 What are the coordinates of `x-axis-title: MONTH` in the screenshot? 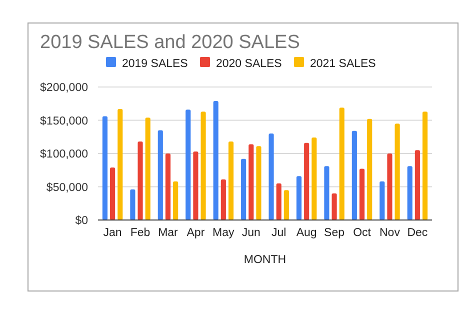 It's located at (265, 260).